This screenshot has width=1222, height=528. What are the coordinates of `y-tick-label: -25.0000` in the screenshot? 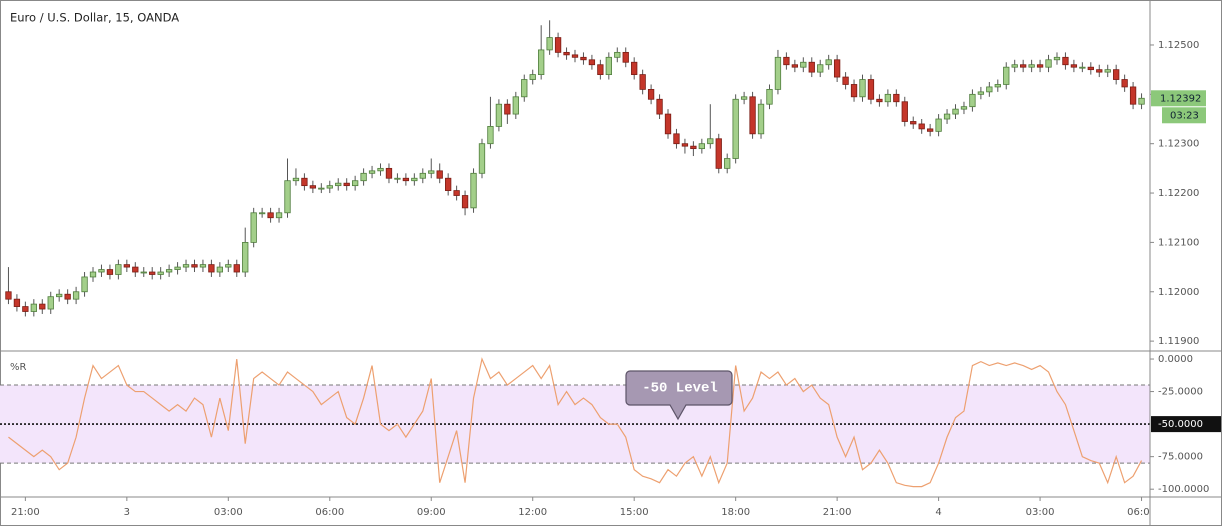 It's located at (1180, 392).